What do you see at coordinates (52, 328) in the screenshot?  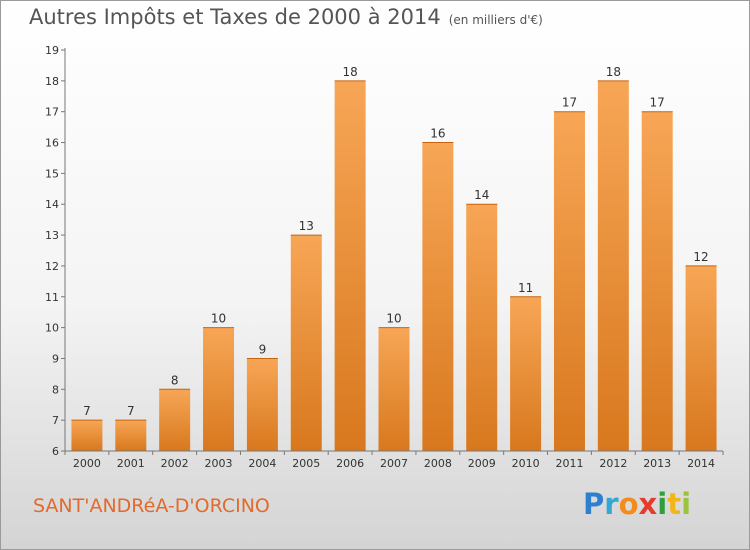 I see `y-tick-label: 10` at bounding box center [52, 328].